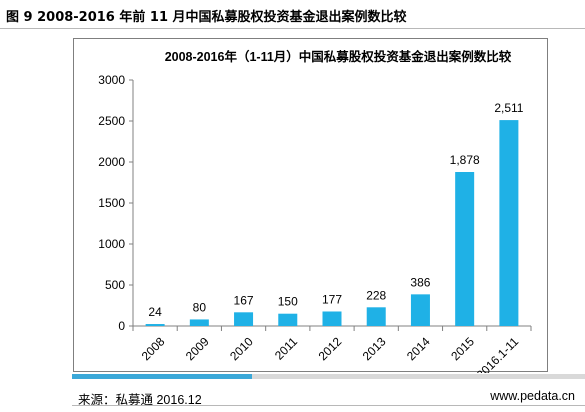  I want to click on data-label: 80, so click(200, 307).